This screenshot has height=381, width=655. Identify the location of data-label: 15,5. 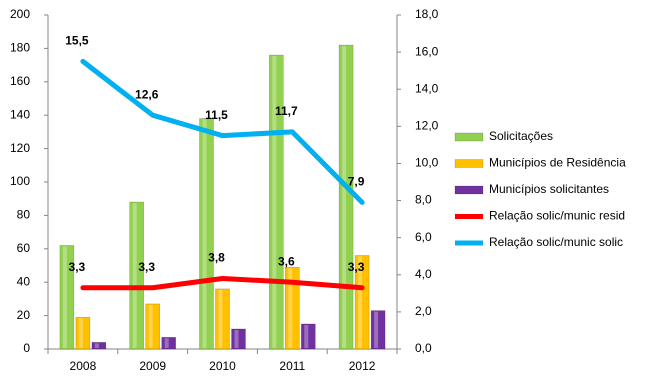
(77, 41).